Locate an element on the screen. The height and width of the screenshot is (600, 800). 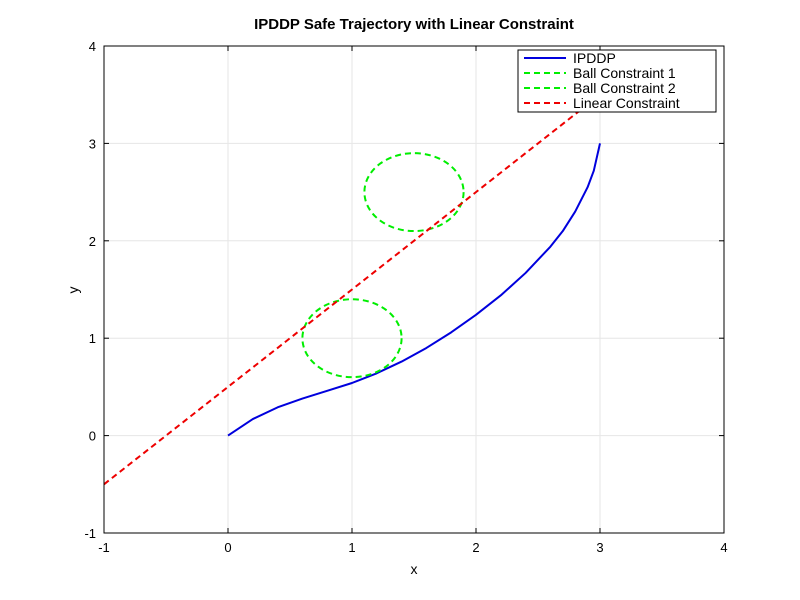
x-tick-label: -1 is located at coordinates (104, 547).